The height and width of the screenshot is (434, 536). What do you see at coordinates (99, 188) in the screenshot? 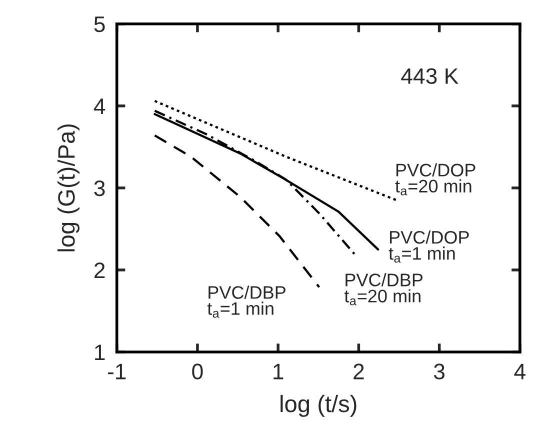
I see `y-tick-label: 3` at bounding box center [99, 188].